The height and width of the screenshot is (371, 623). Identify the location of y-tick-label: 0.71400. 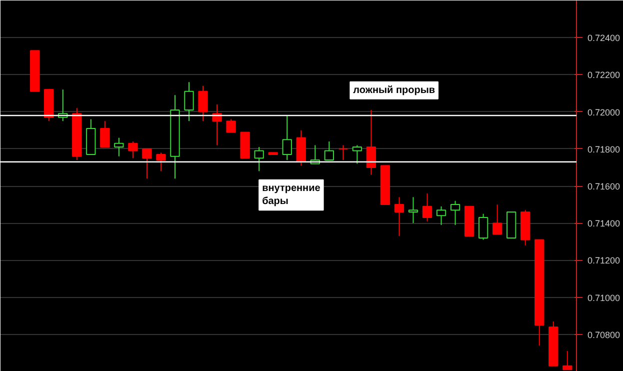
(604, 223).